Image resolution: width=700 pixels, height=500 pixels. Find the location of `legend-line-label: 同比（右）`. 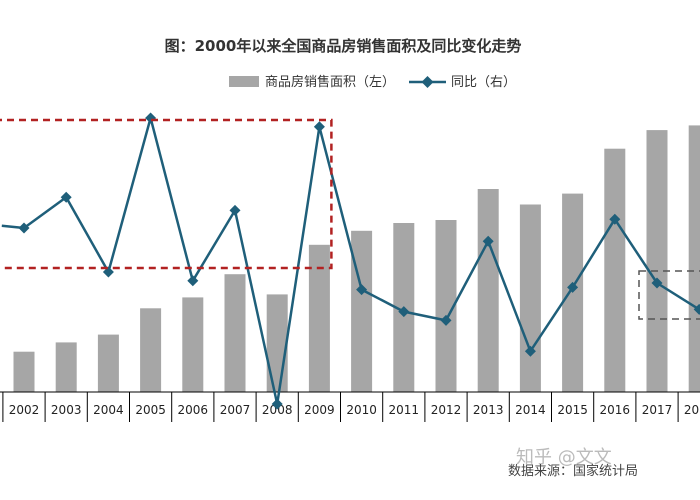

legend-line-label: 同比（右） is located at coordinates (483, 82).